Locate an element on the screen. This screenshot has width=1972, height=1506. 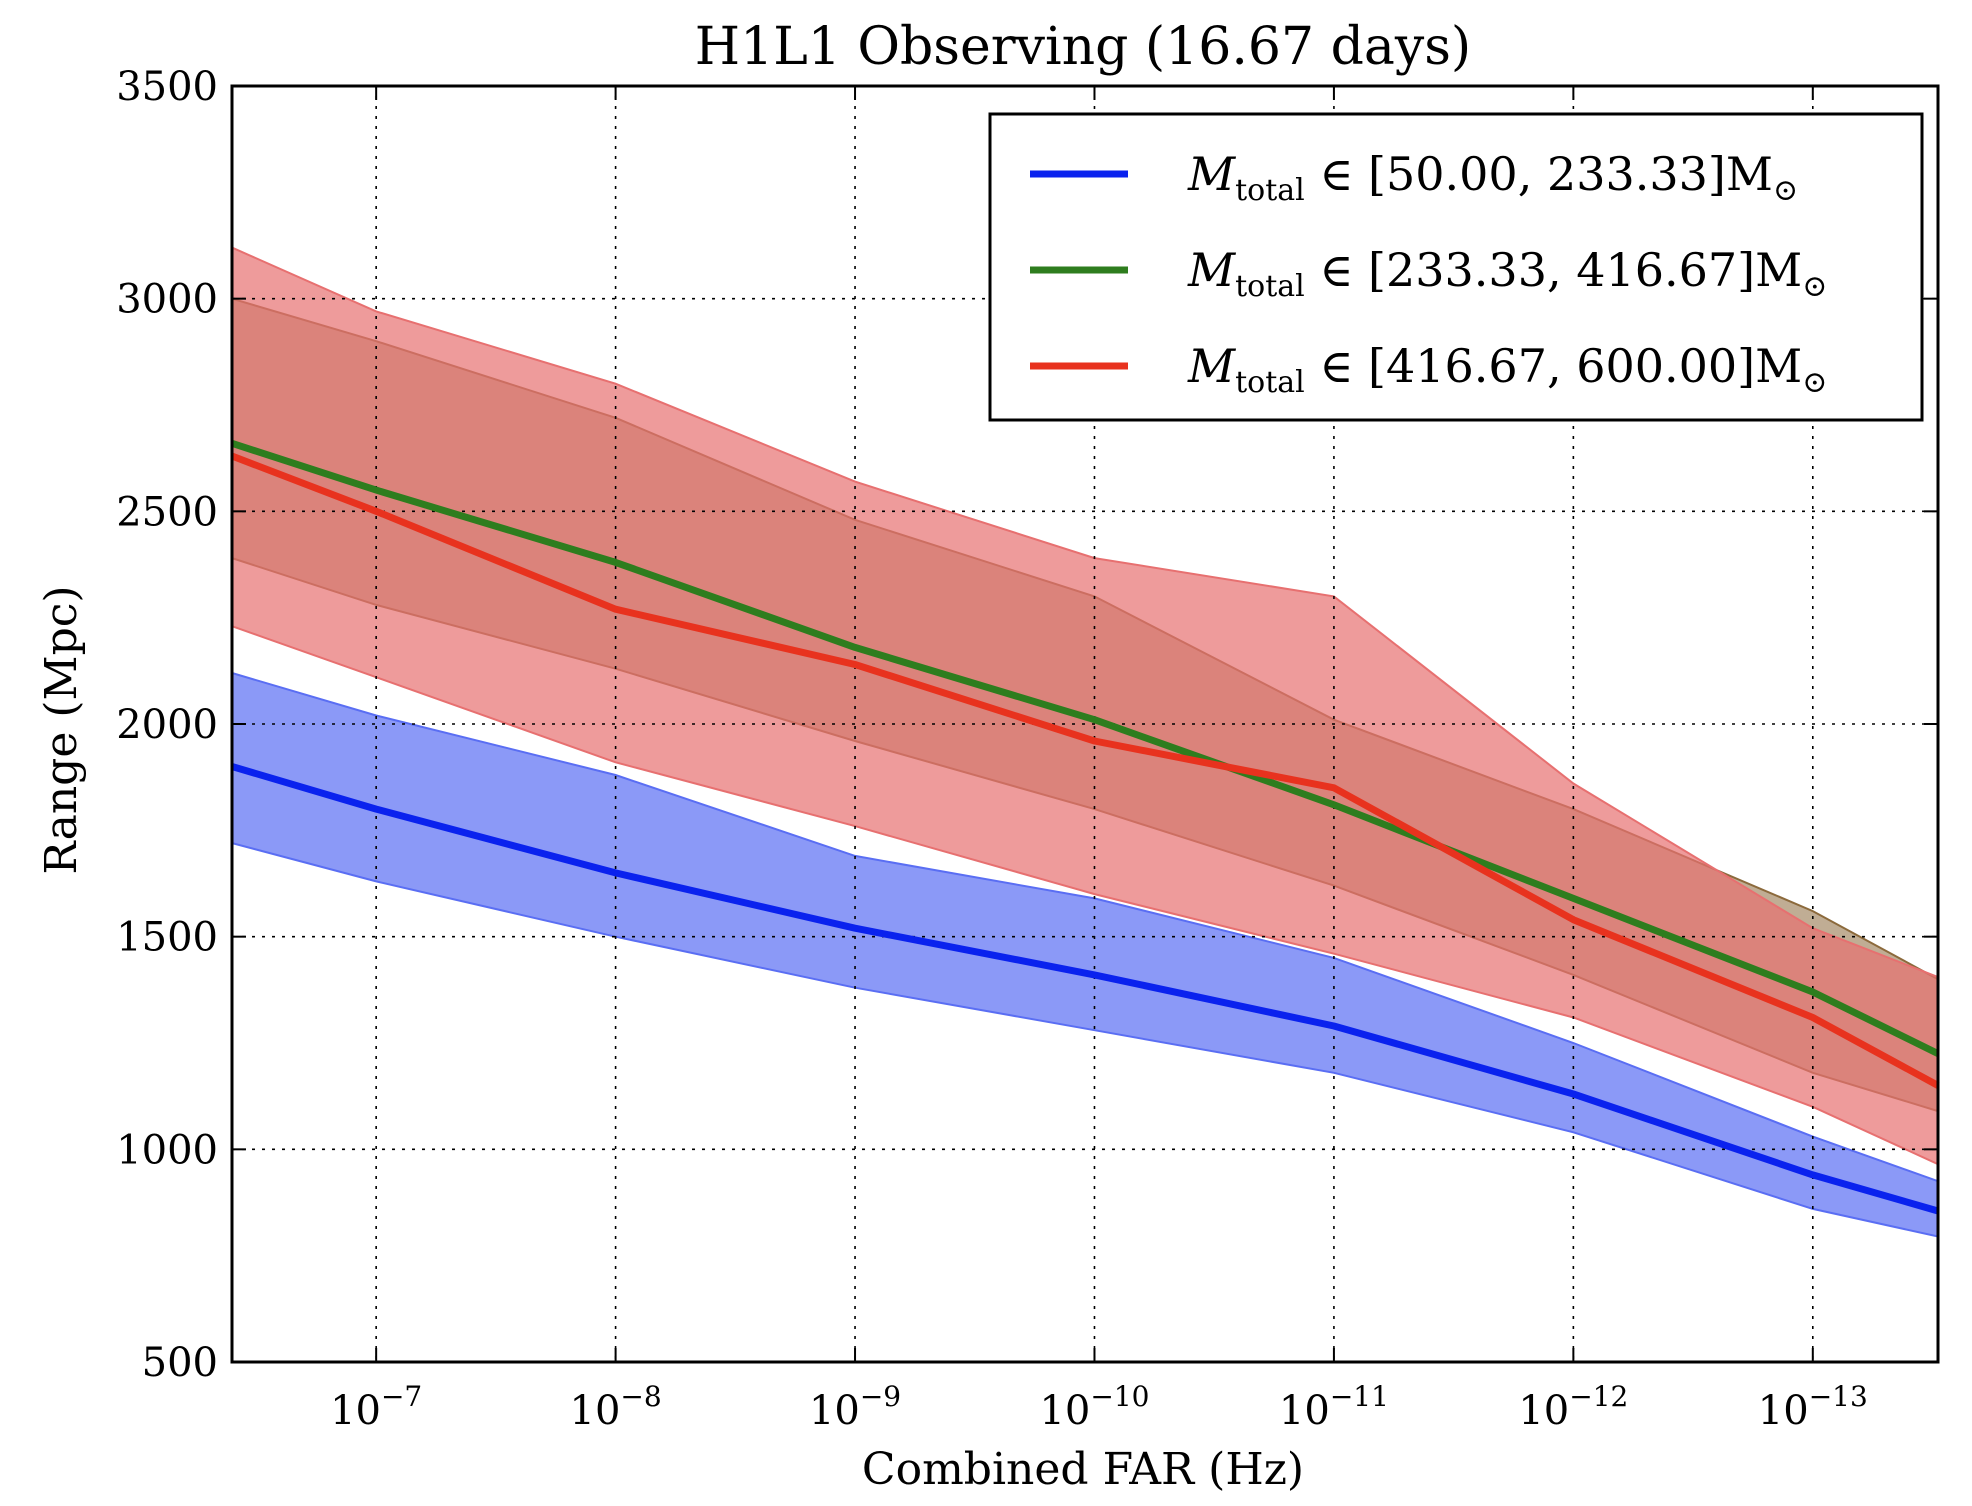
y-tick-labels: 500 1000 1500 2000 2500 3000 3500 is located at coordinates (167, 725).